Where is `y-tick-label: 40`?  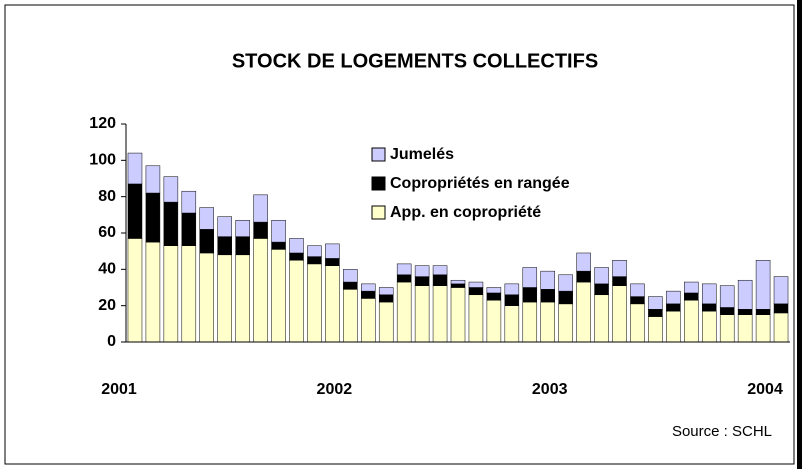 y-tick-label: 40 is located at coordinates (107, 269).